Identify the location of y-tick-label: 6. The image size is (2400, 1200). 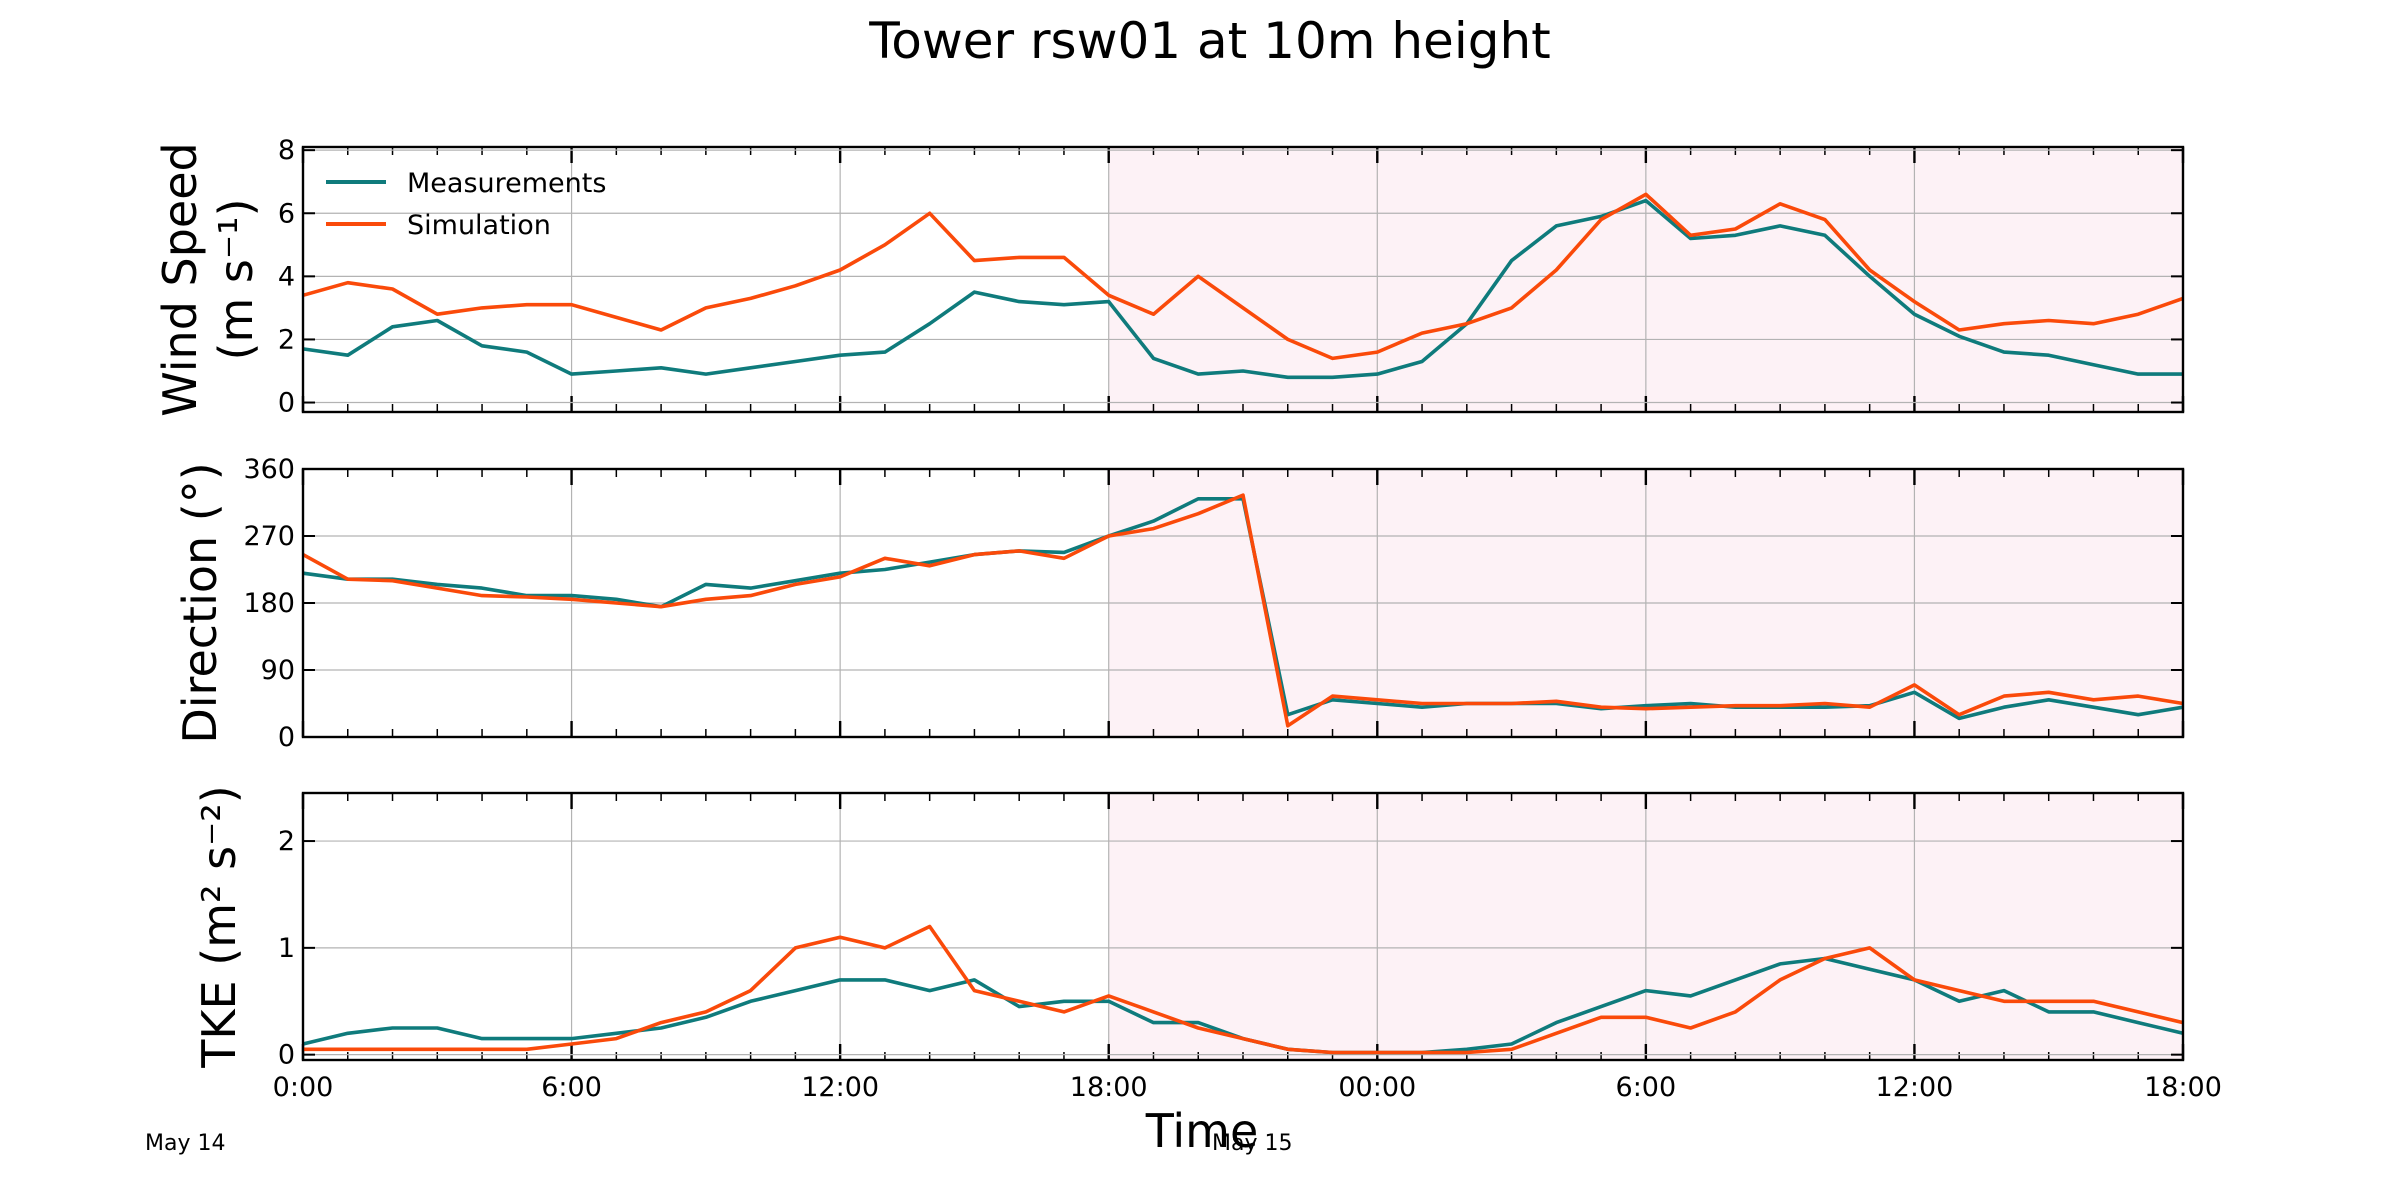
(286, 213).